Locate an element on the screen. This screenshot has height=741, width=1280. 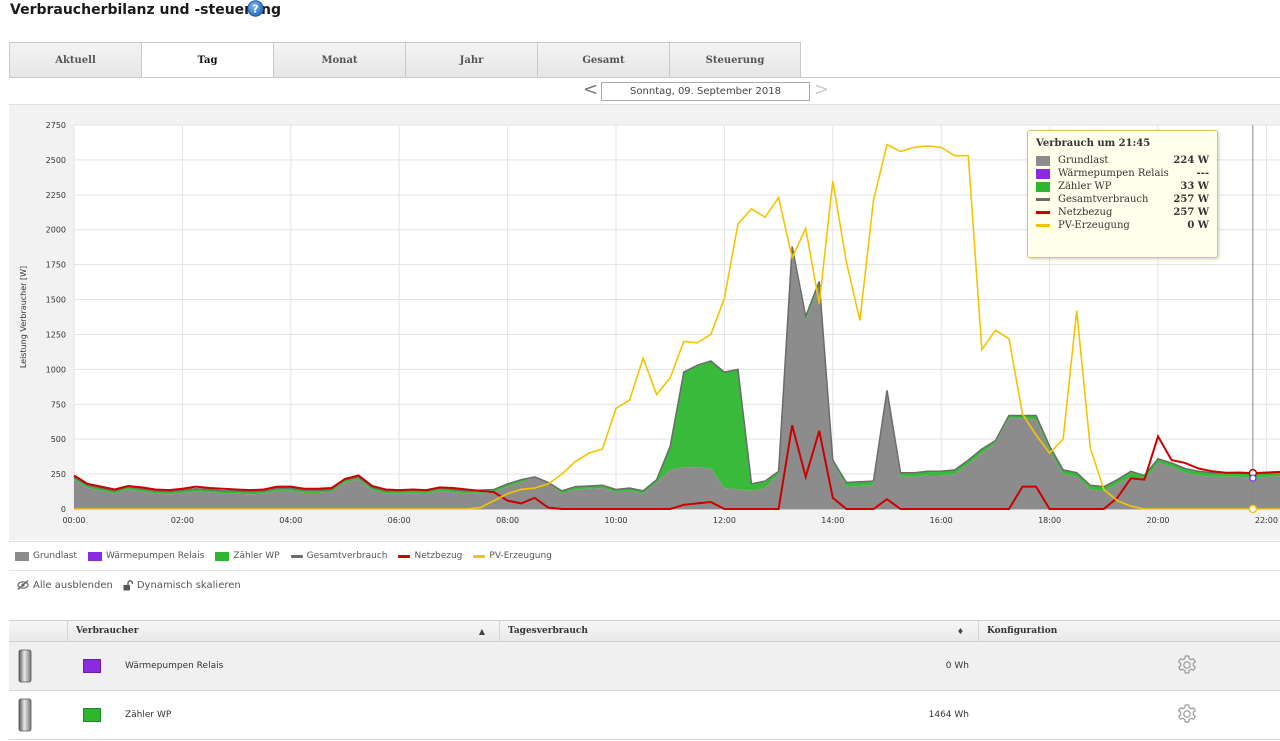
legend-item: Grundlast is located at coordinates (46, 556).